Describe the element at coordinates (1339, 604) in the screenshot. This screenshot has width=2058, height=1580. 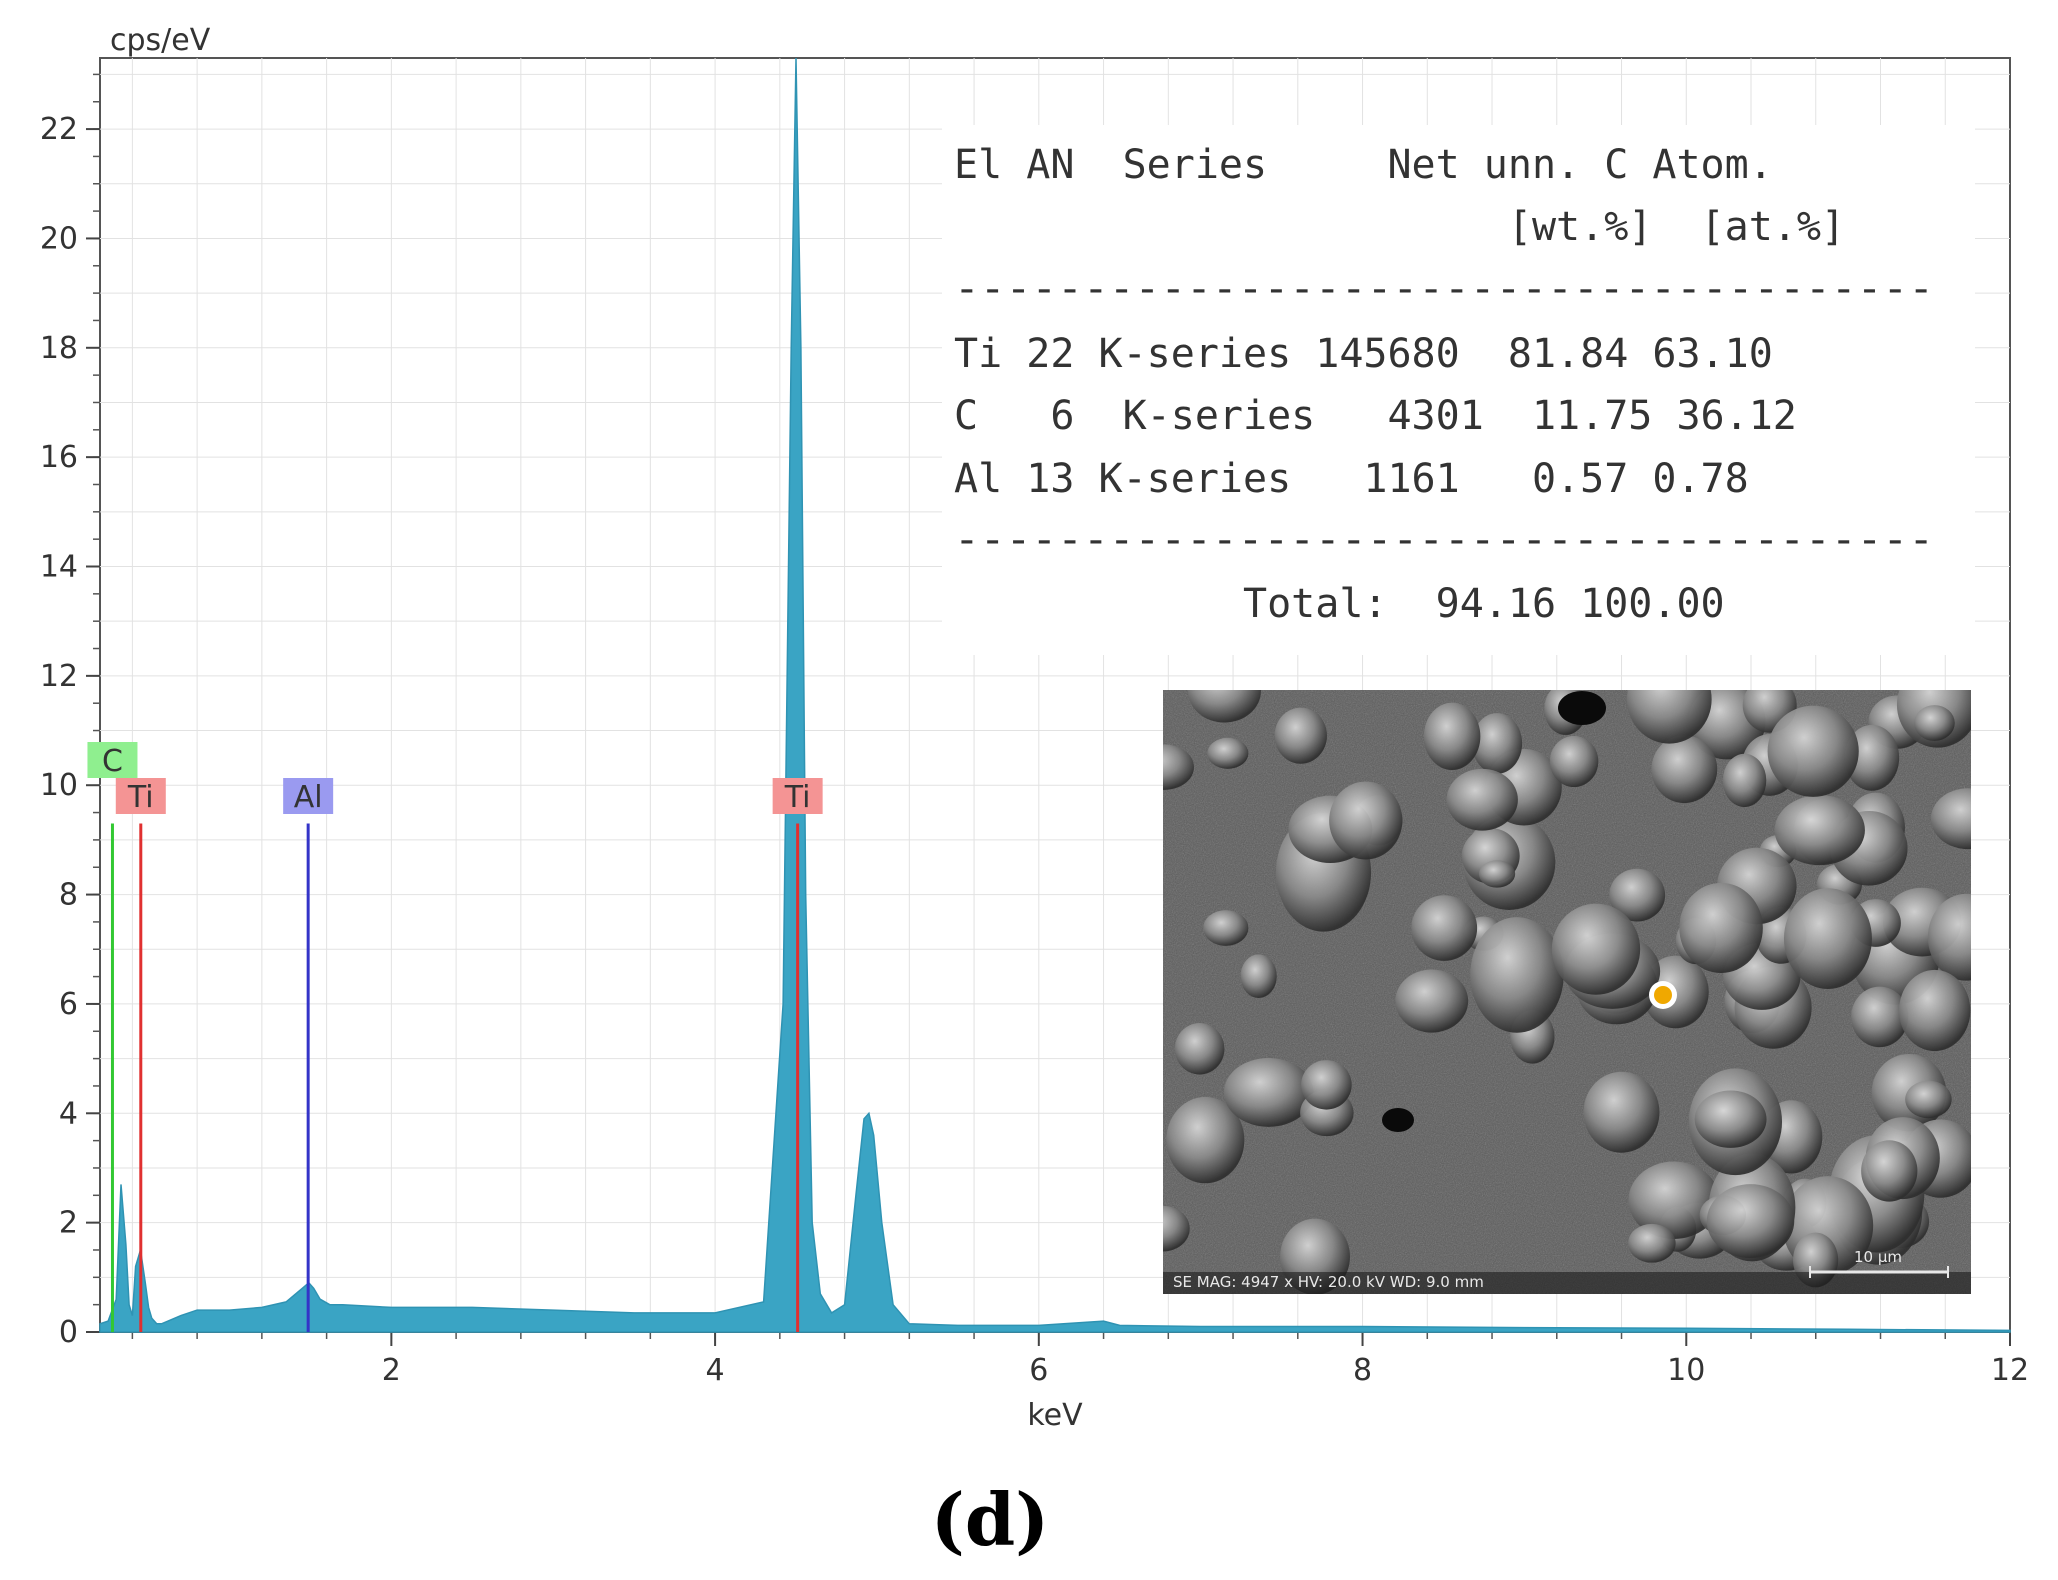
I see `quant-table-total: Total: 94.16 100.00` at that location.